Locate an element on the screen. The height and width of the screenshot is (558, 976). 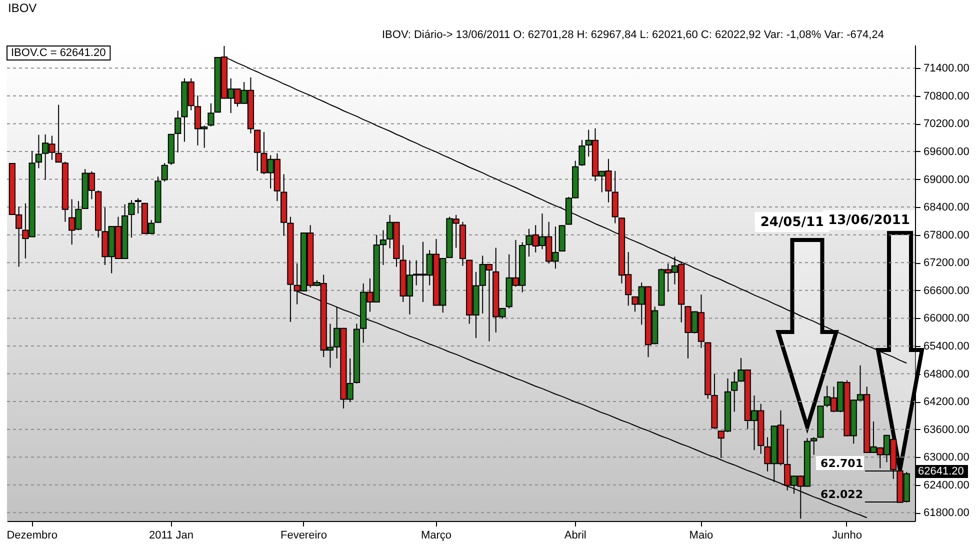
y-tick-label: 62400.00 is located at coordinates (947, 485).